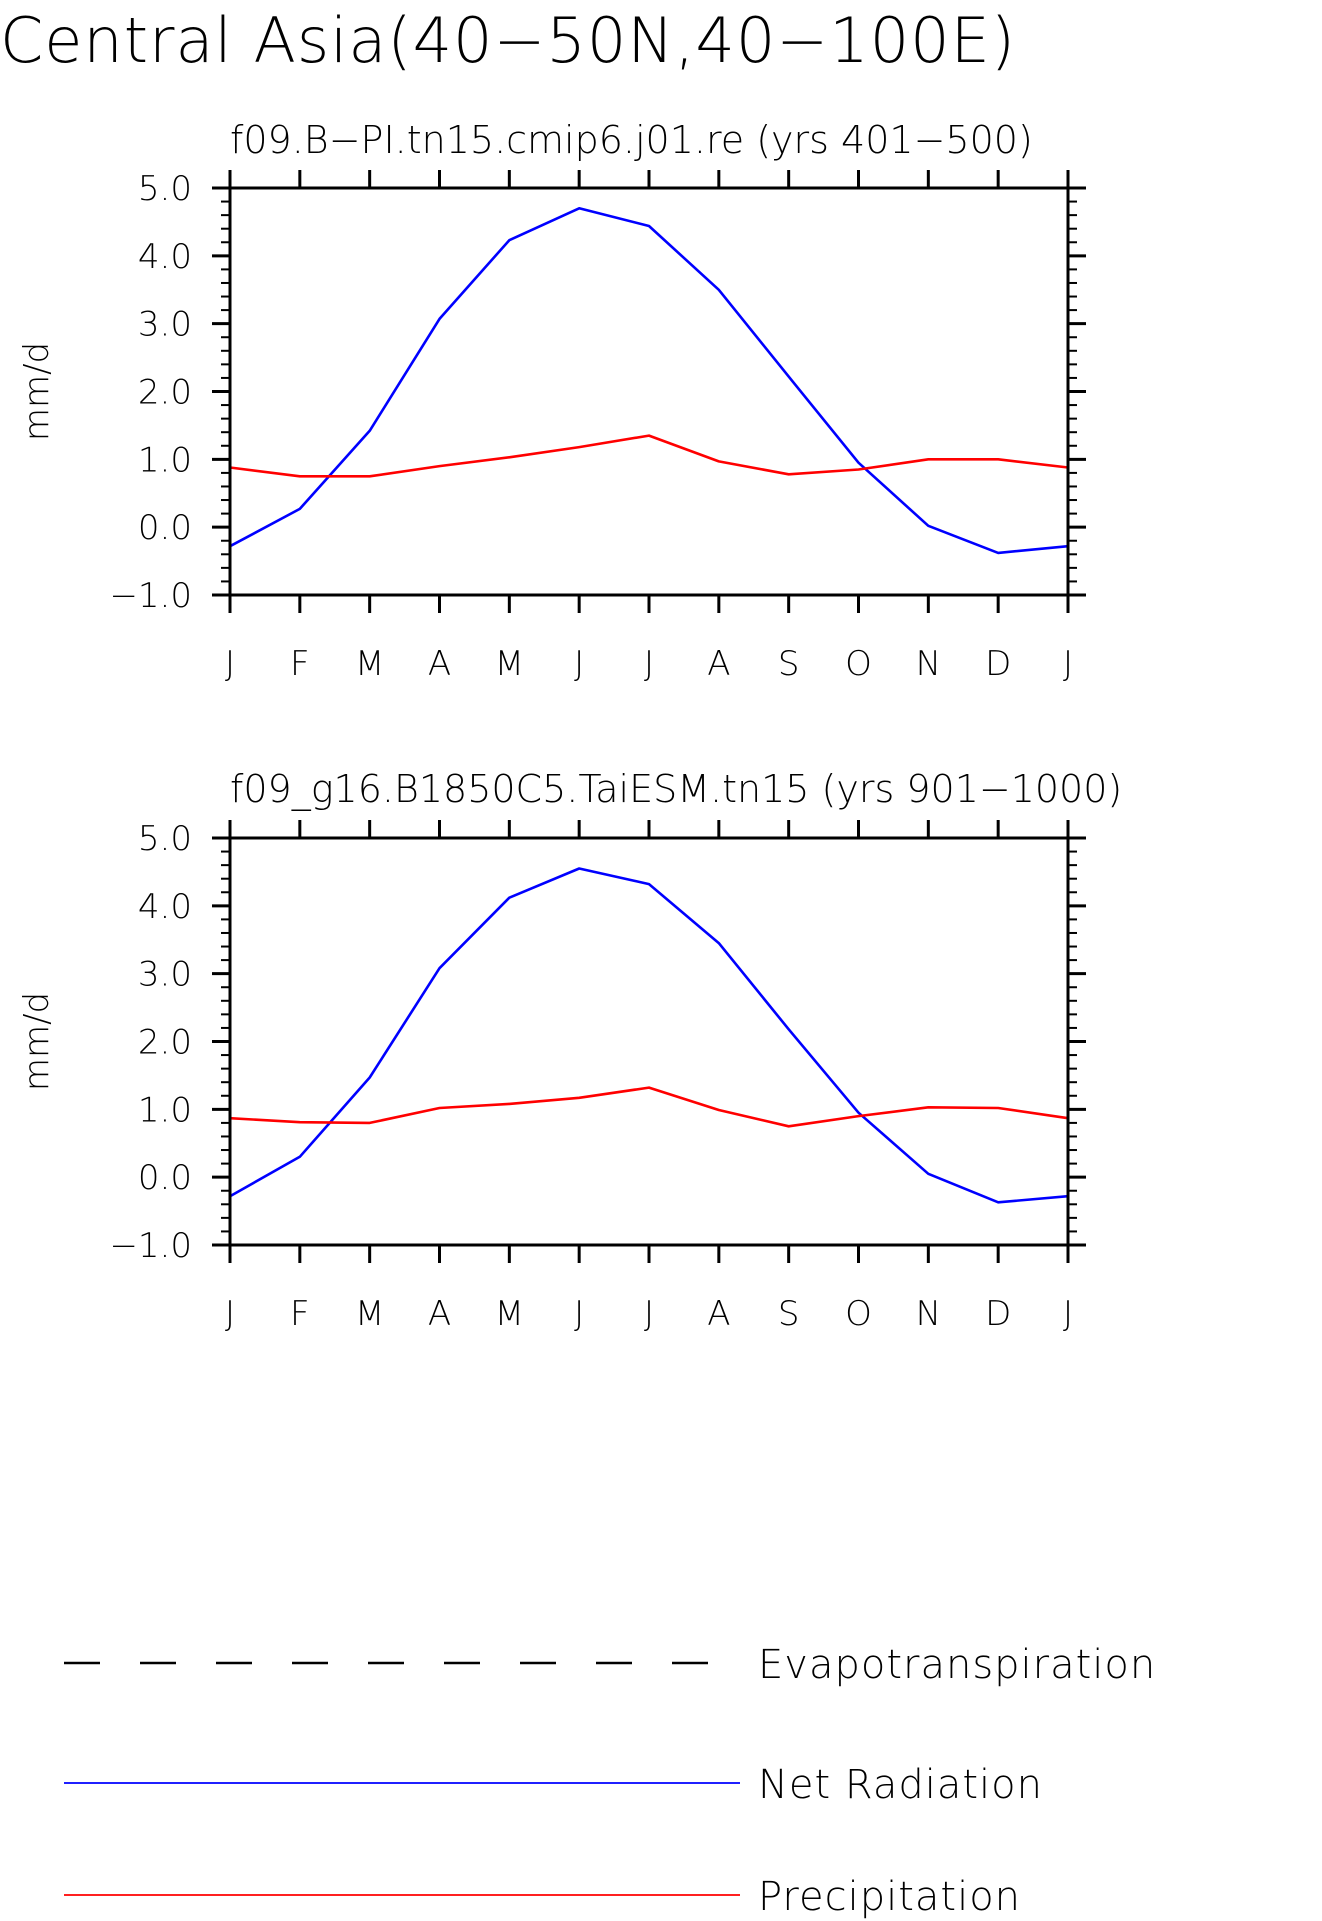  What do you see at coordinates (508, 40) in the screenshot?
I see `main-title: Central Asia(40−50N,40−100E)` at bounding box center [508, 40].